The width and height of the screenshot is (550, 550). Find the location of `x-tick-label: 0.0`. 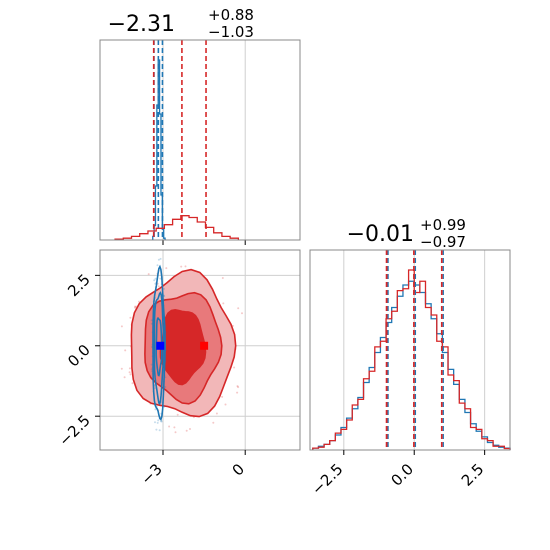

x-tick-label: 0.0 is located at coordinates (402, 475).